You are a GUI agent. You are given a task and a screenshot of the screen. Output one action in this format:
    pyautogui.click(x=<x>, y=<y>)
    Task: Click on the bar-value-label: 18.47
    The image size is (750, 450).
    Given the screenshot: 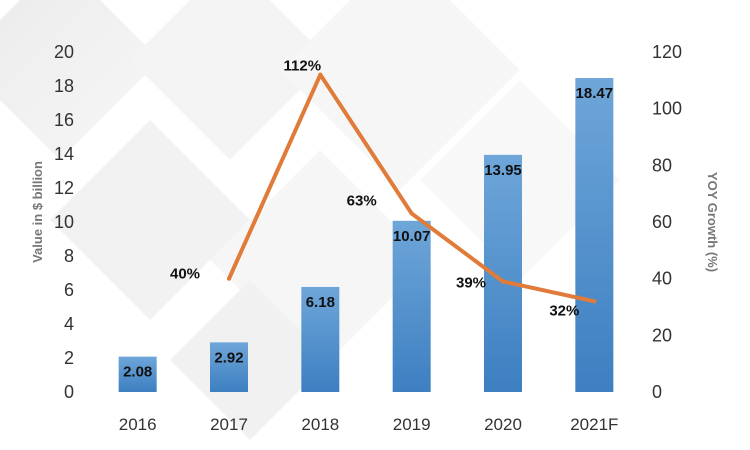 What is the action you would take?
    pyautogui.click(x=595, y=93)
    